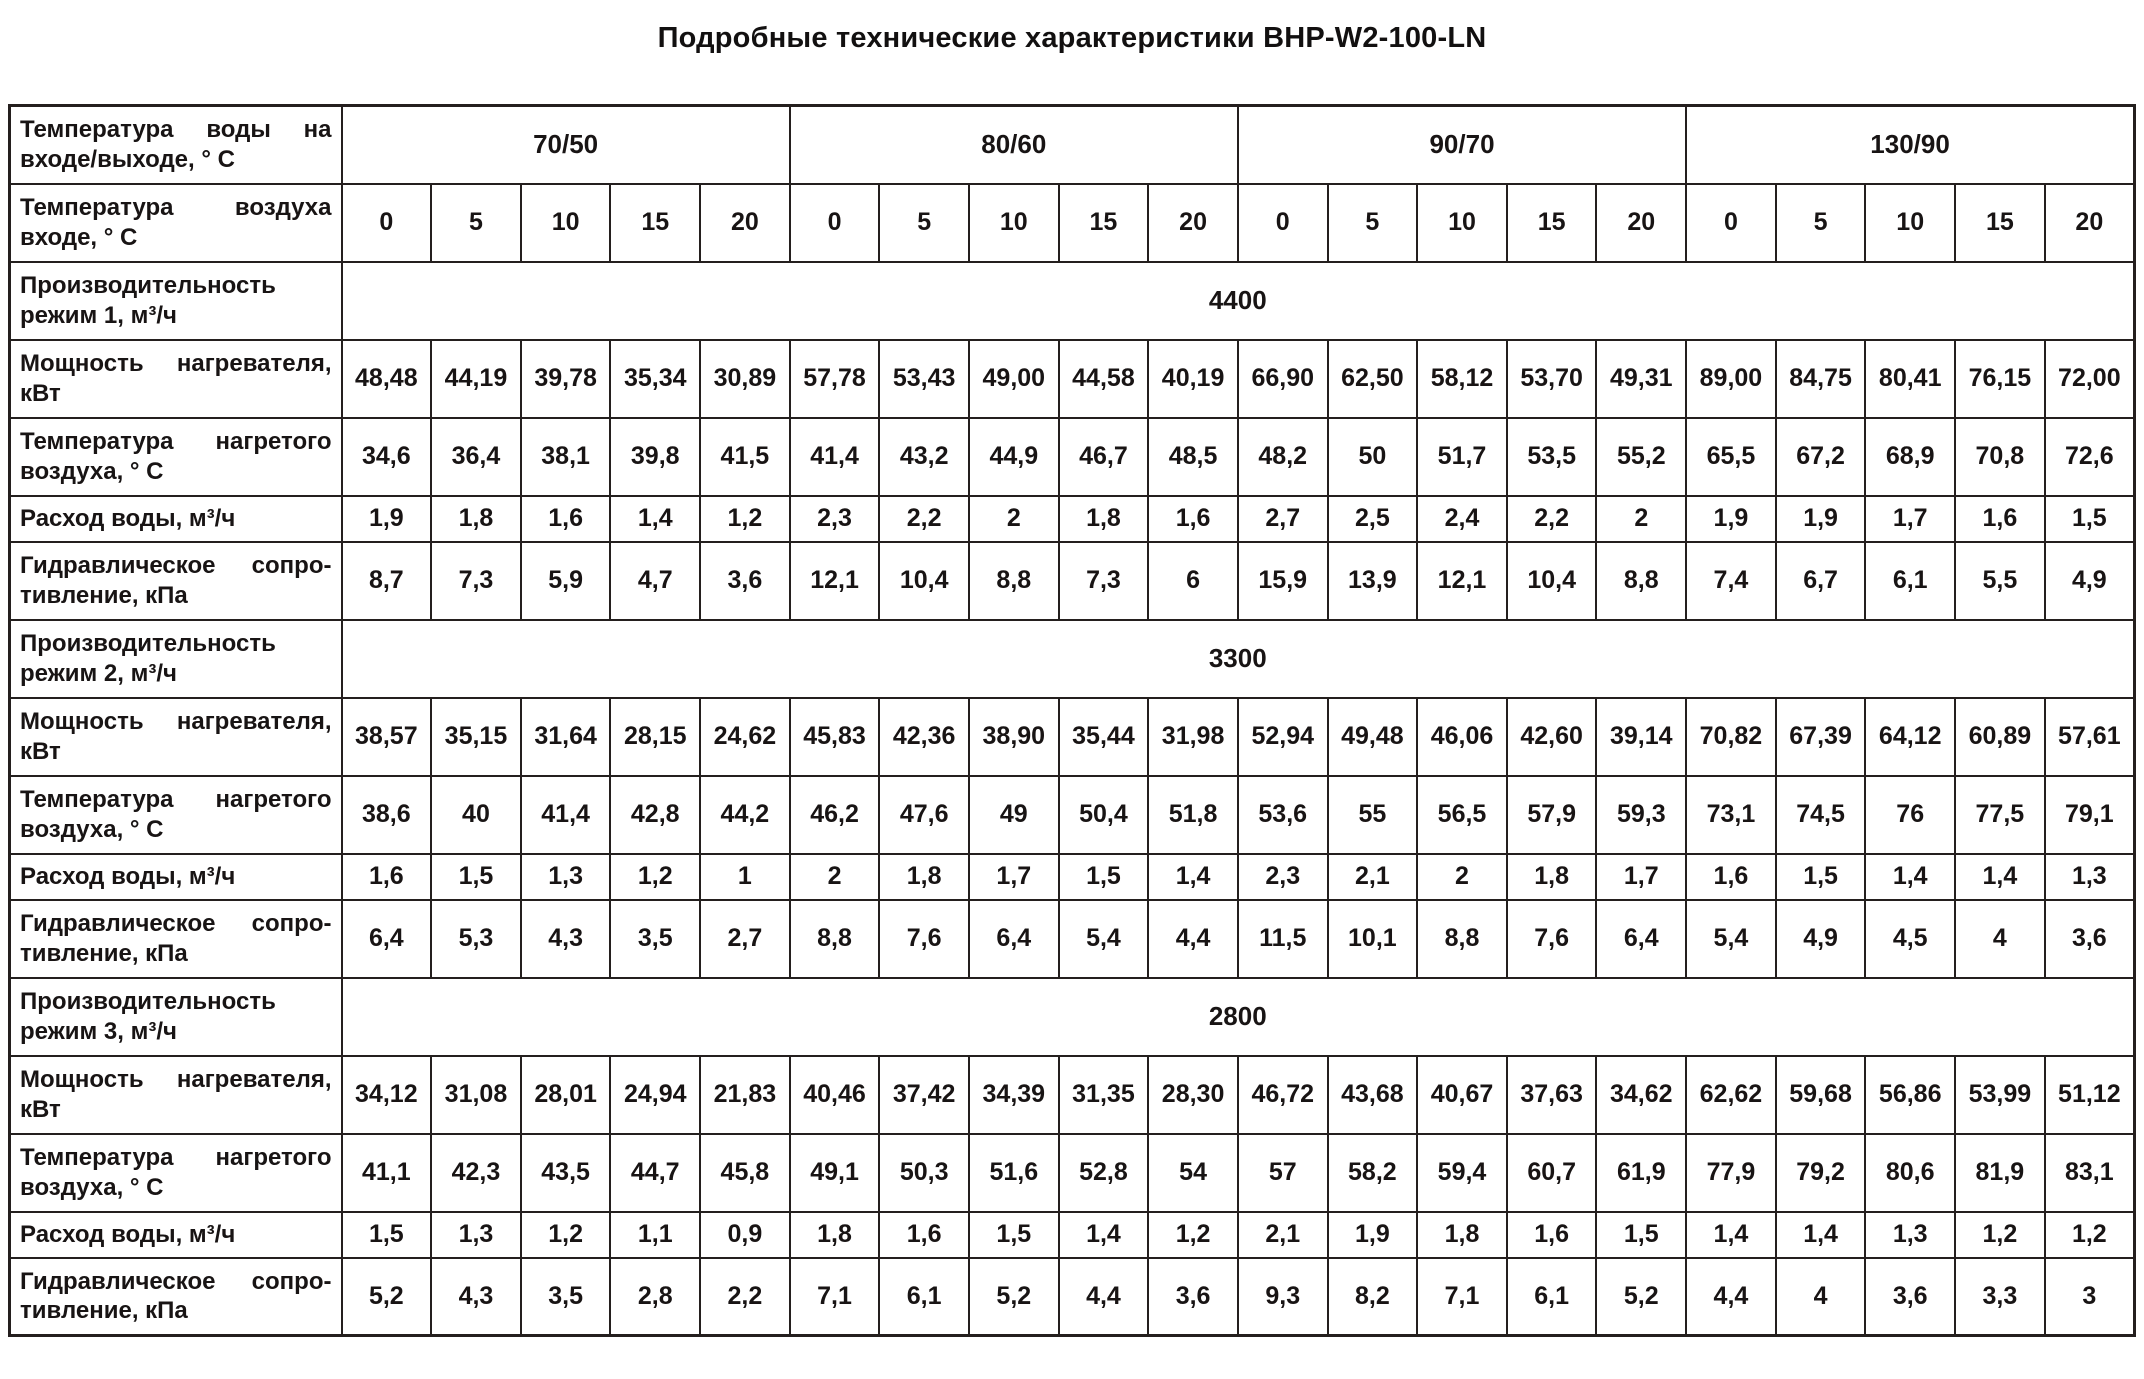 This screenshot has width=2144, height=1379. I want to click on value-cell: 76,15, so click(2000, 378).